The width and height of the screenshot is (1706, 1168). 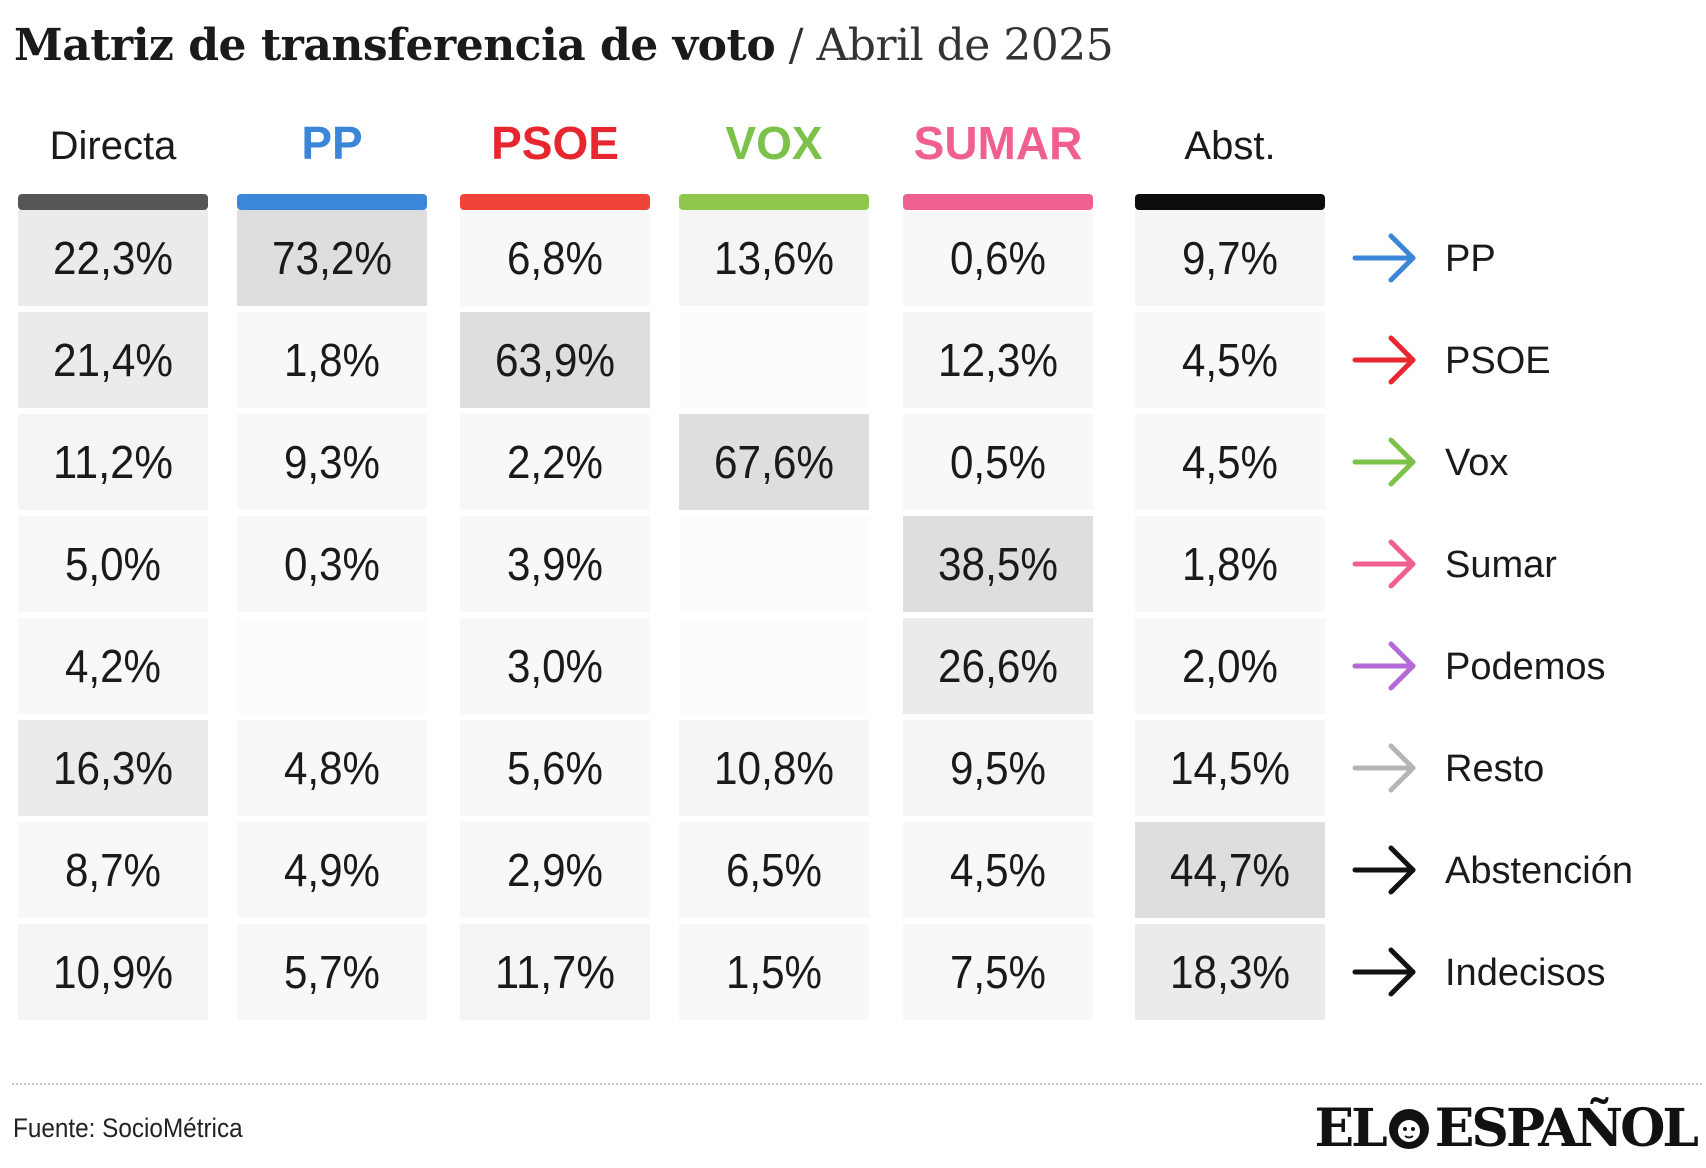 I want to click on logo-text-espanol: ESPAÑOL, so click(x=1566, y=1128).